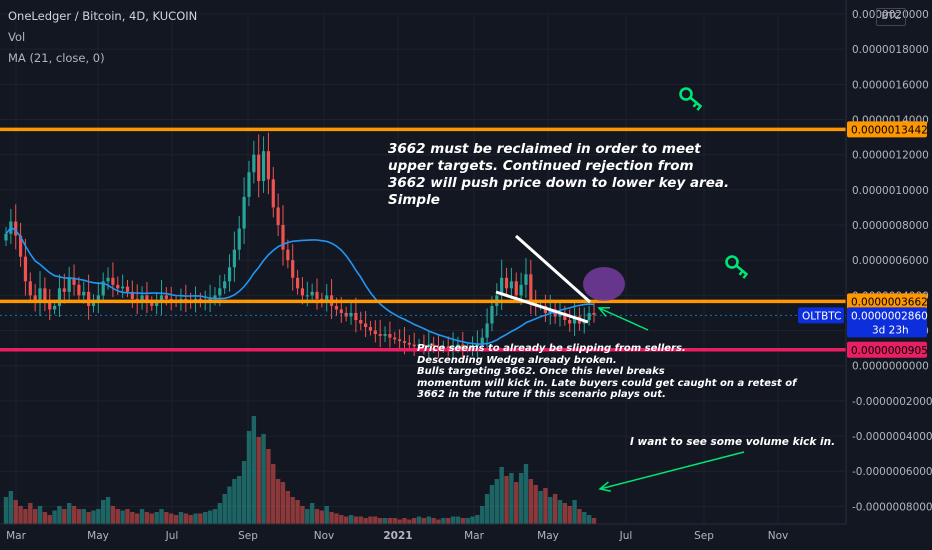 The width and height of the screenshot is (932, 550). I want to click on lower-note-line: Descending Wedge already broken., so click(517, 360).